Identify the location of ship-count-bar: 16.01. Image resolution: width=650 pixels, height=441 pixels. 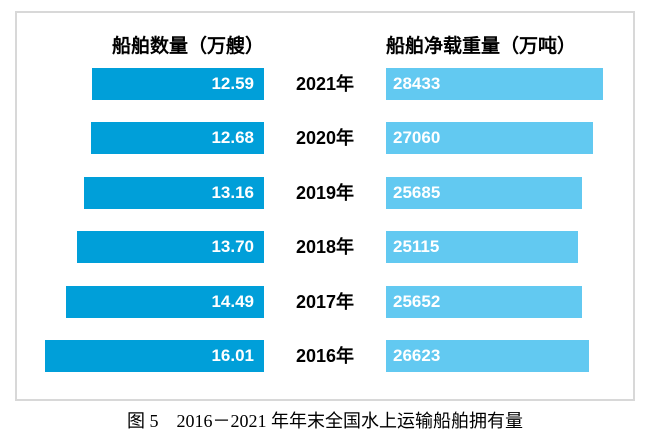
(154, 356).